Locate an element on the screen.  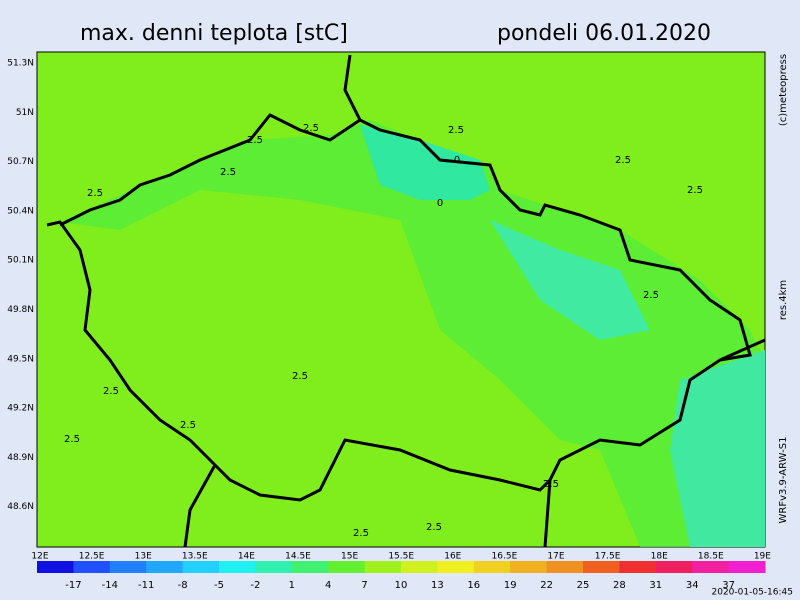
colorbar-label: 37 is located at coordinates (728, 585).